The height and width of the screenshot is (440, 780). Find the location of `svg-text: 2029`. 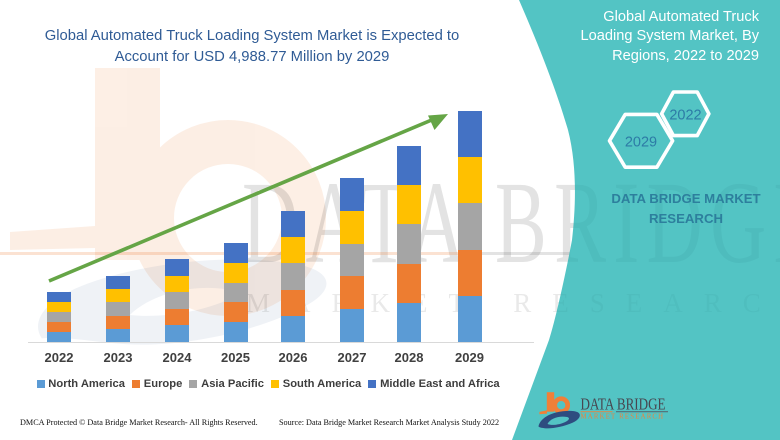

svg-text: 2029 is located at coordinates (641, 142).